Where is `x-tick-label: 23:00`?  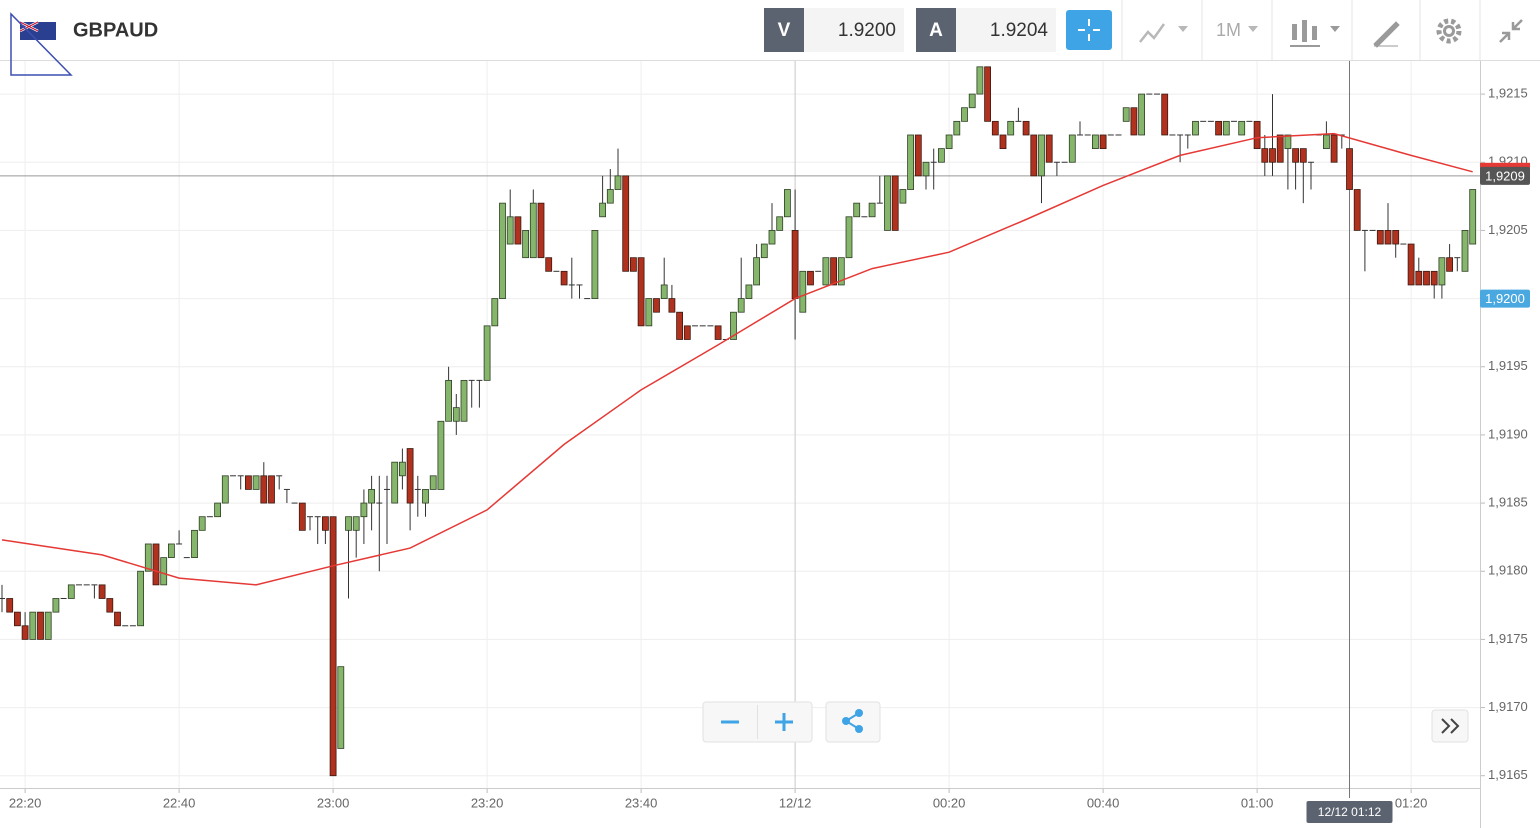 x-tick-label: 23:00 is located at coordinates (333, 802).